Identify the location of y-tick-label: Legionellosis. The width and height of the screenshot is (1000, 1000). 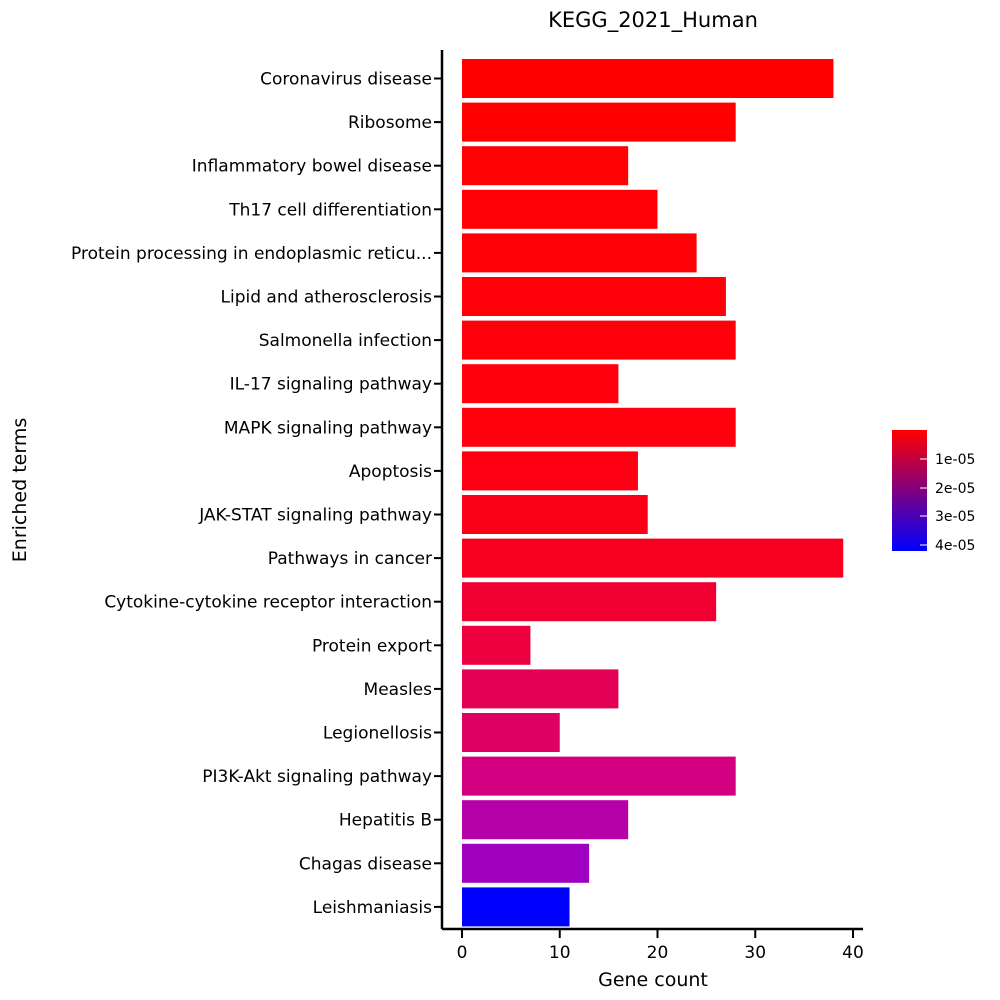
(377, 734).